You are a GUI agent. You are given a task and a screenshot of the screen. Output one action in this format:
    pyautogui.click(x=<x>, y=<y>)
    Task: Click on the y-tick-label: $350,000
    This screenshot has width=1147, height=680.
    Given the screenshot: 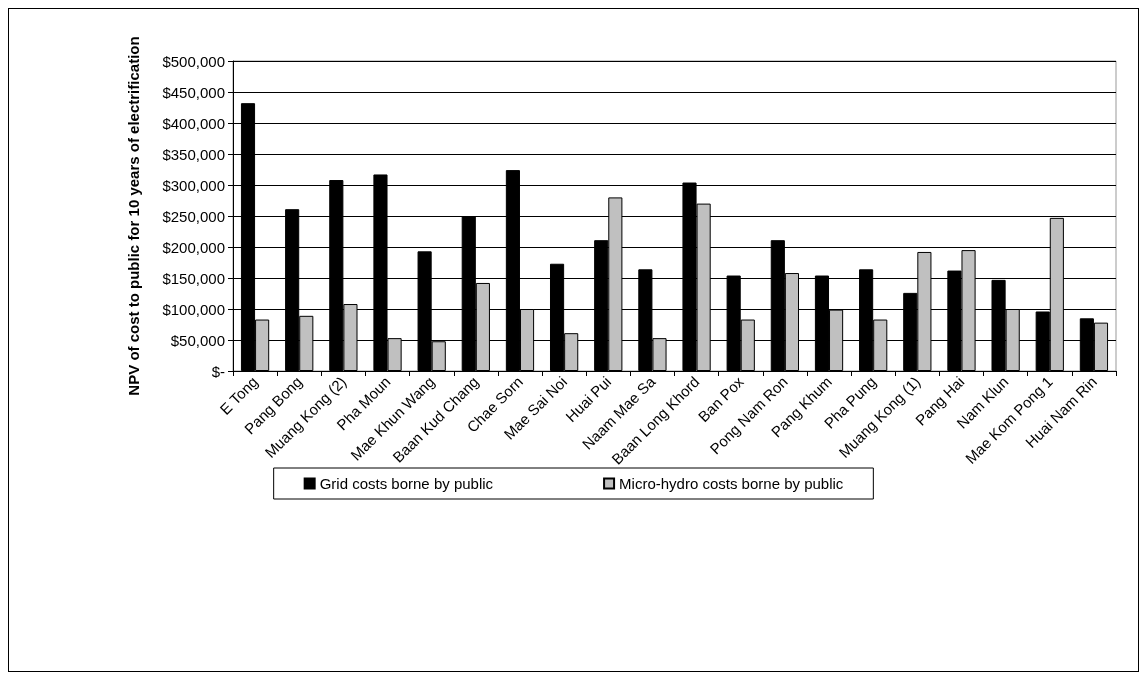 What is the action you would take?
    pyautogui.click(x=193, y=154)
    